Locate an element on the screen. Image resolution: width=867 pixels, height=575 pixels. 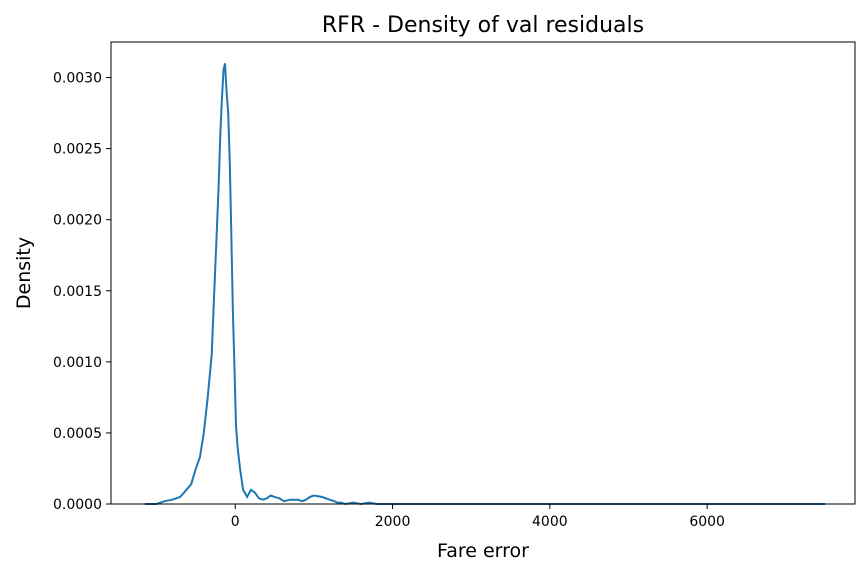
chart-title: RFR - Density of val residuals is located at coordinates (483, 25).